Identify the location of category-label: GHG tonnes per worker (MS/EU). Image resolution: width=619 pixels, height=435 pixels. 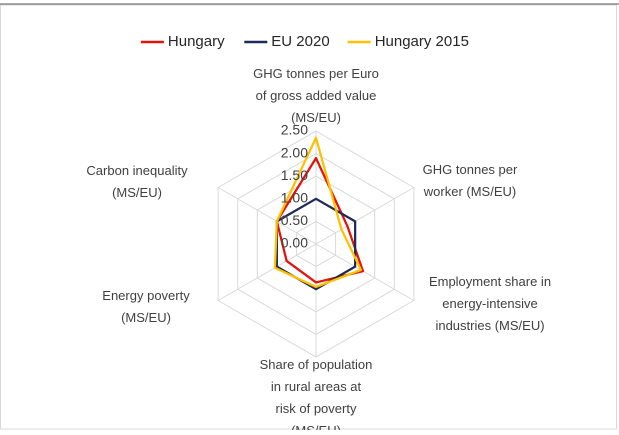
(470, 180).